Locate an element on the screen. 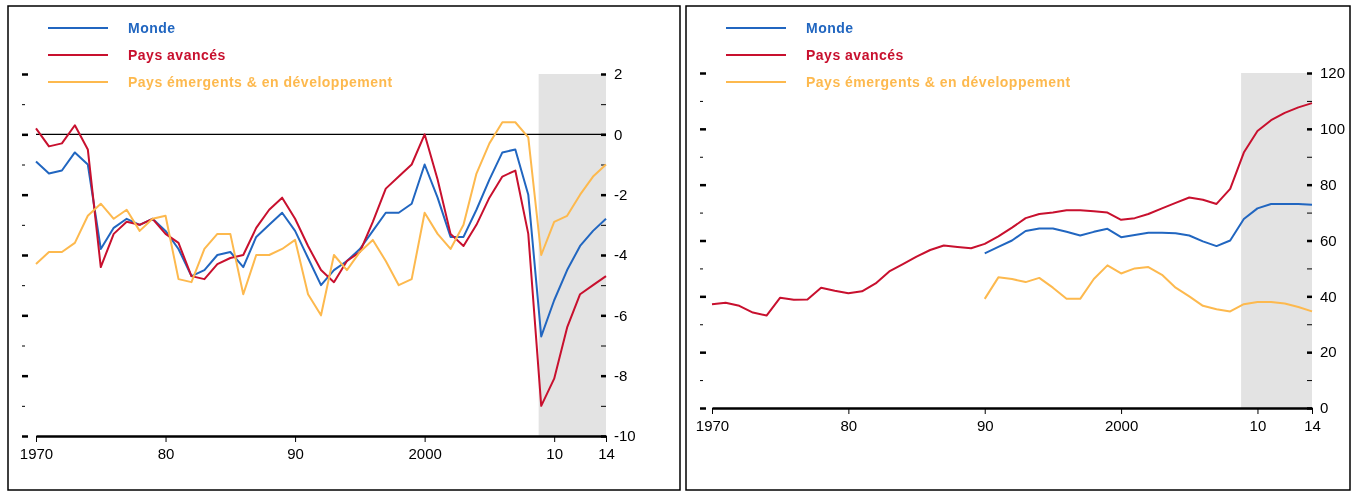 Image resolution: width=1358 pixels, height=498 pixels. y-tick-label: -2 is located at coordinates (621, 194).